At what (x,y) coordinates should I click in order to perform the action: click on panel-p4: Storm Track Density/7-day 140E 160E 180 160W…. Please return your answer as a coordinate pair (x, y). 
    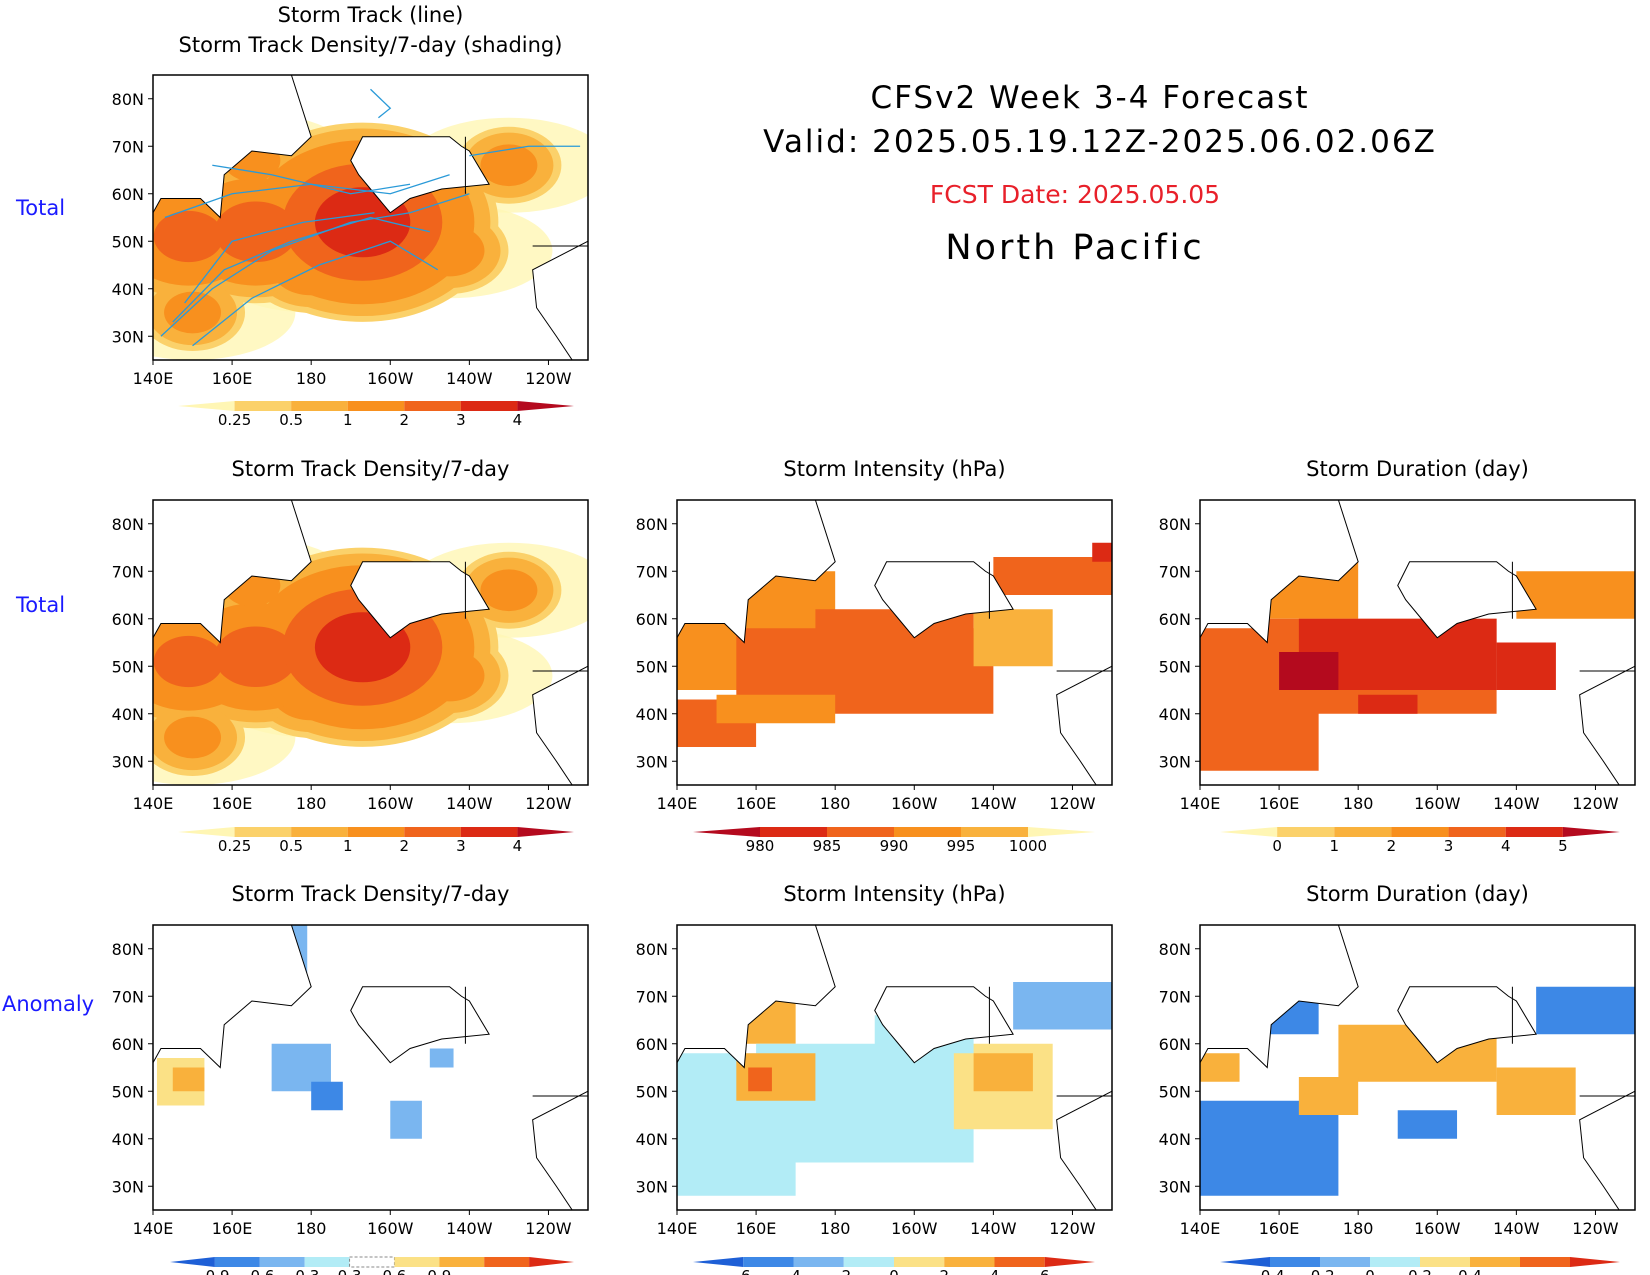
    Looking at the image, I should click on (350, 1078).